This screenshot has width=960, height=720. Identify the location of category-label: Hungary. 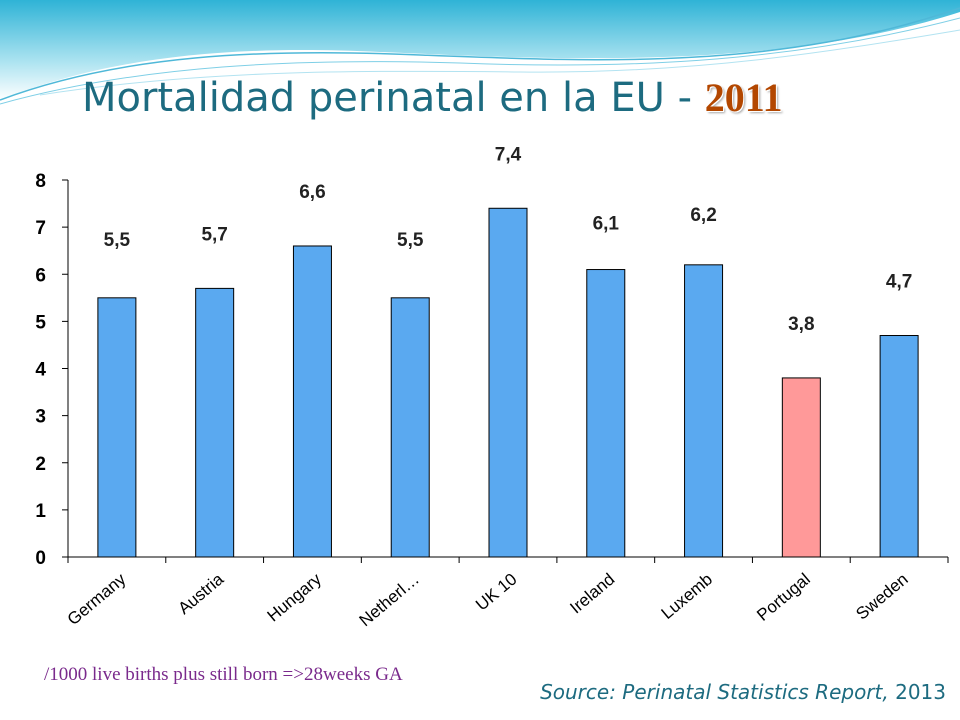
(295, 597).